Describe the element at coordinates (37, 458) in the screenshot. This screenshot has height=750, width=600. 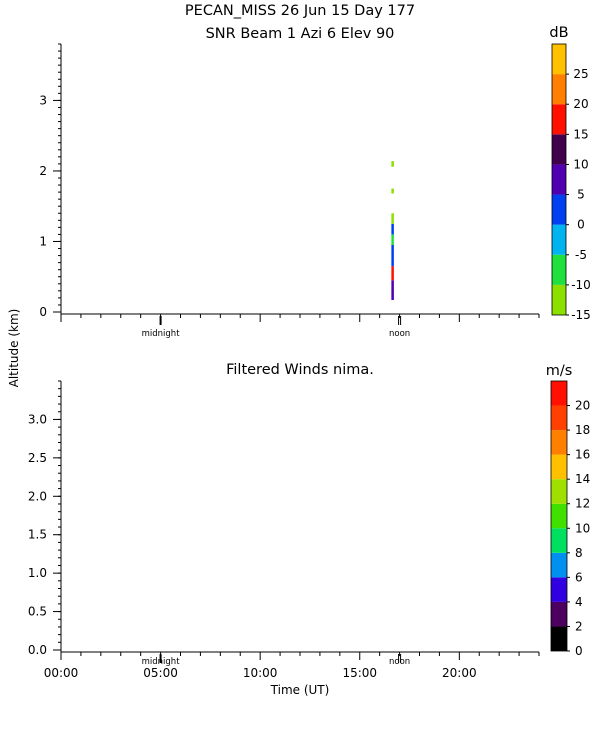
I see `y-tick-label: 2.5` at that location.